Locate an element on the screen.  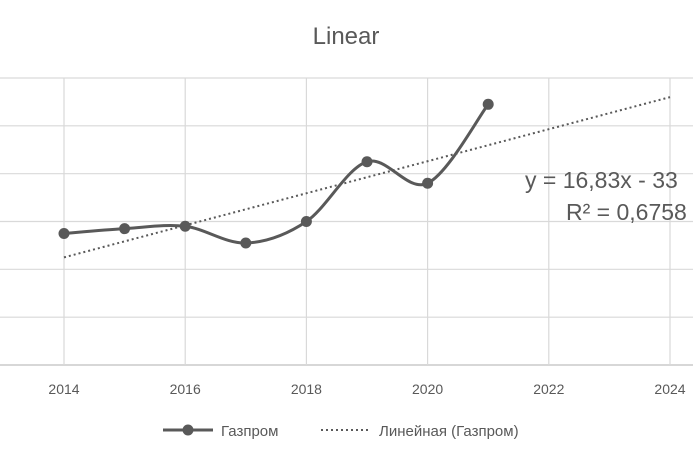
x-axis-tick-labels: 2014 2016 2018 2020 2022 2024 is located at coordinates (366, 389).